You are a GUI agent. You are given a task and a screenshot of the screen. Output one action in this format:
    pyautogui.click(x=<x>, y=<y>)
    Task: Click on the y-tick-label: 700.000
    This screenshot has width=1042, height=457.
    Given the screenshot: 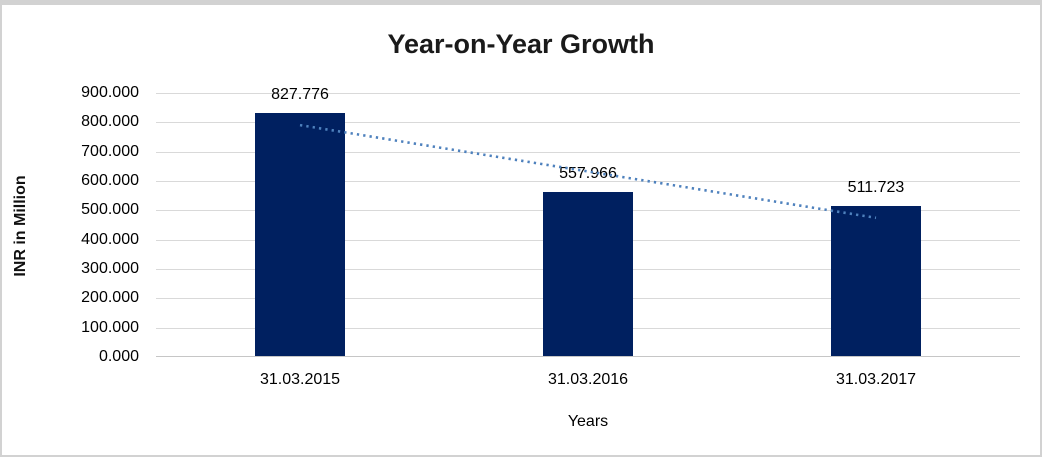 What is the action you would take?
    pyautogui.click(x=110, y=151)
    